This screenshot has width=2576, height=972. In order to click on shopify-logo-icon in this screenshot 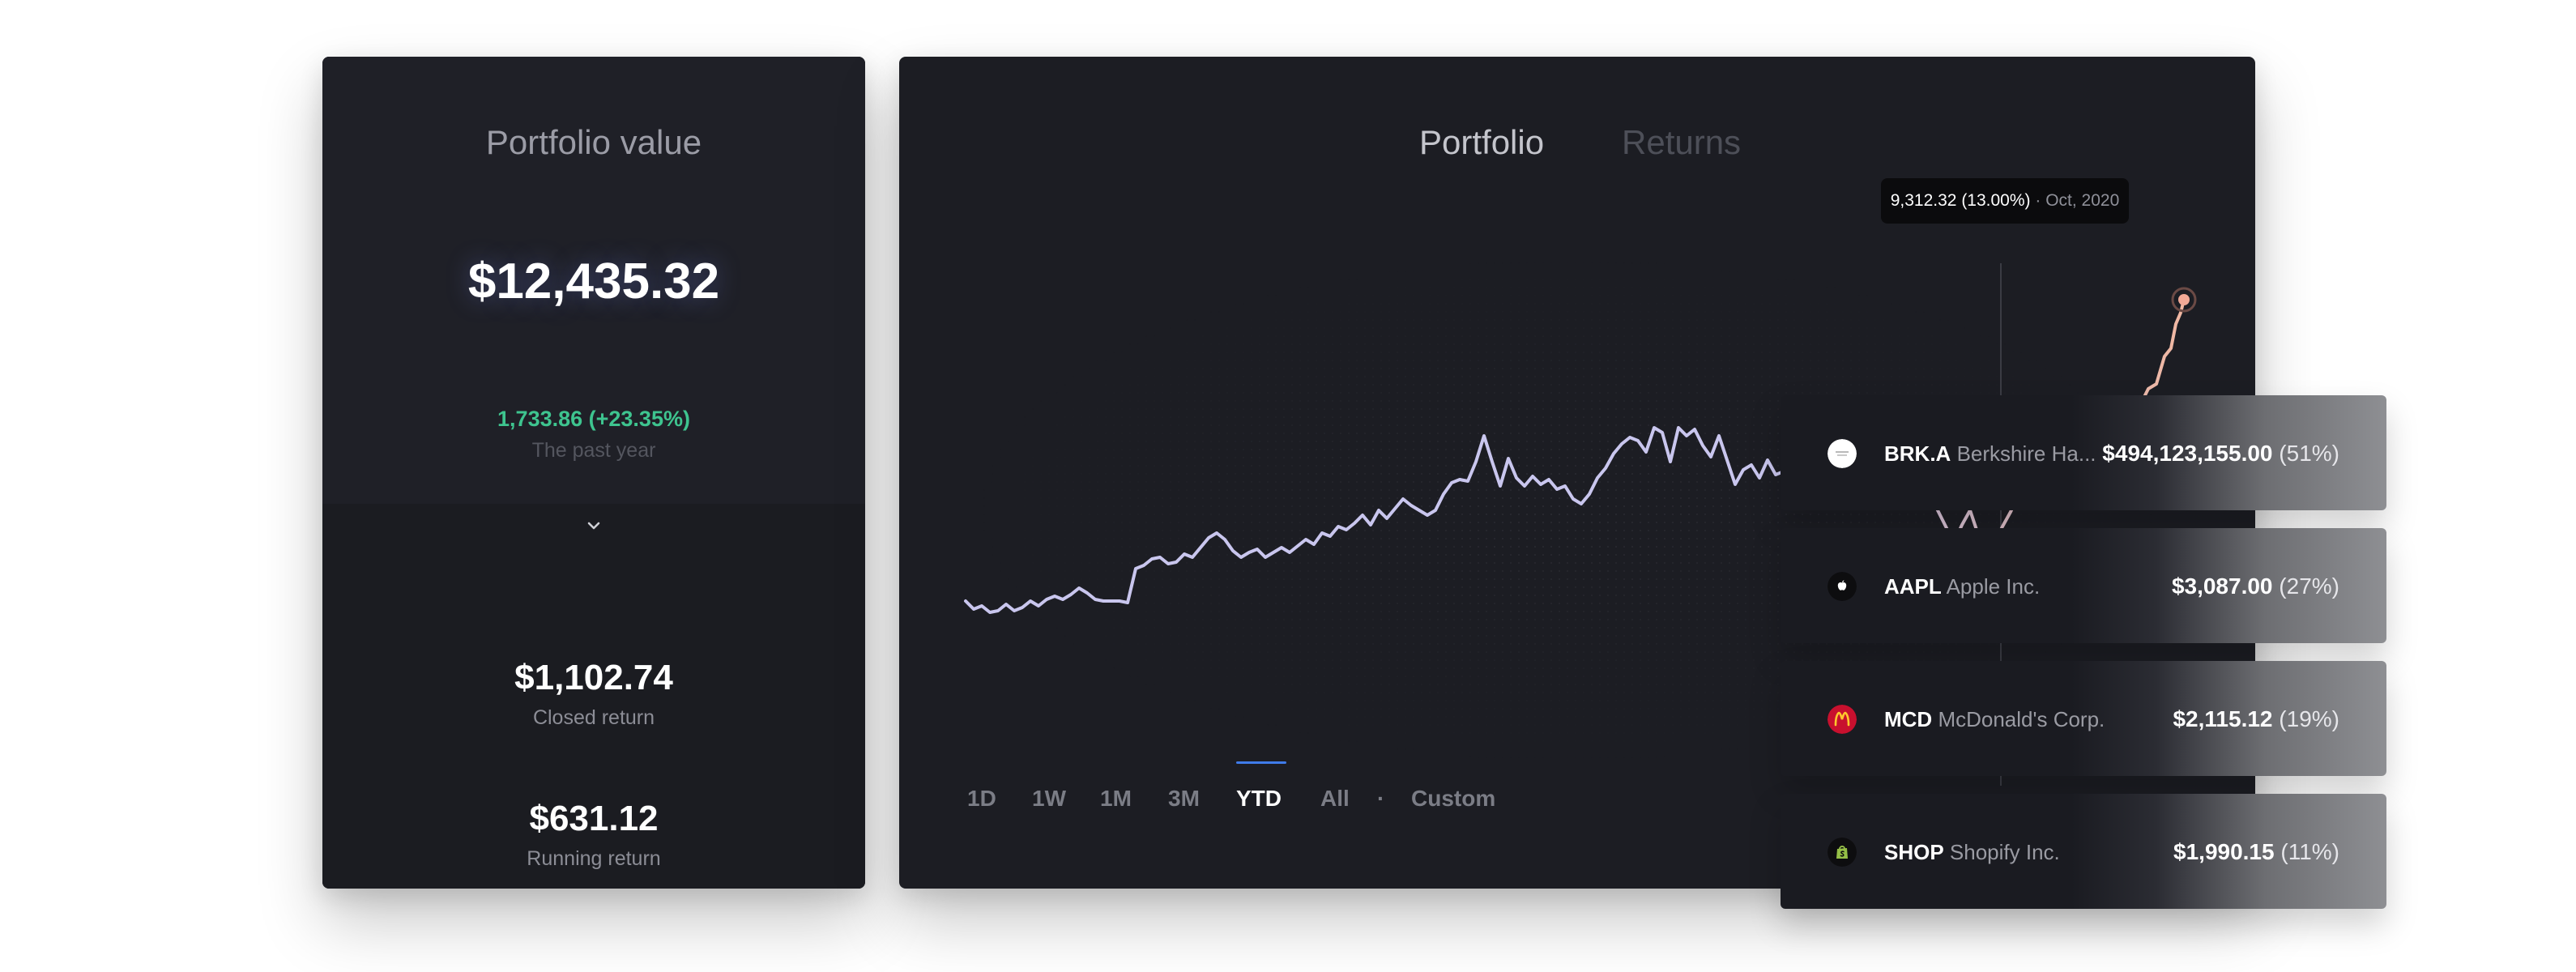, I will do `click(1843, 852)`.